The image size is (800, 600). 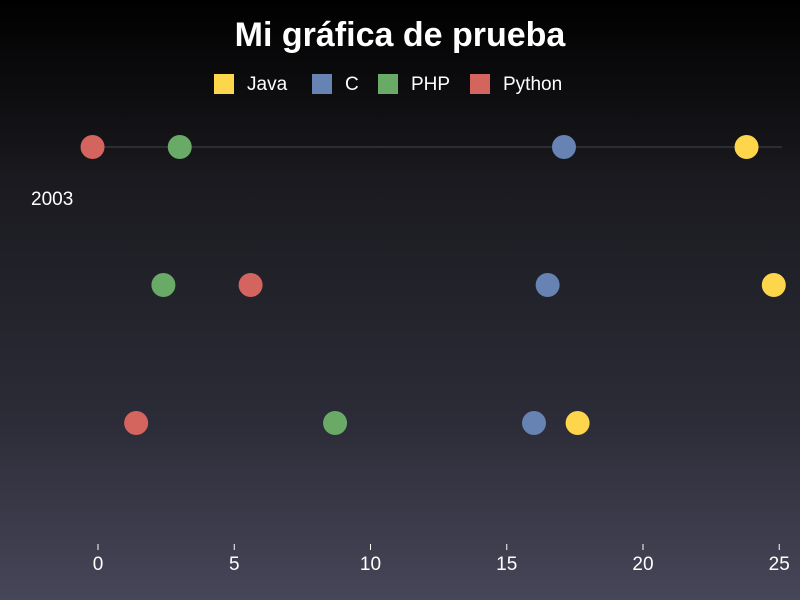 I want to click on x-tick-label: 0, so click(x=98, y=564).